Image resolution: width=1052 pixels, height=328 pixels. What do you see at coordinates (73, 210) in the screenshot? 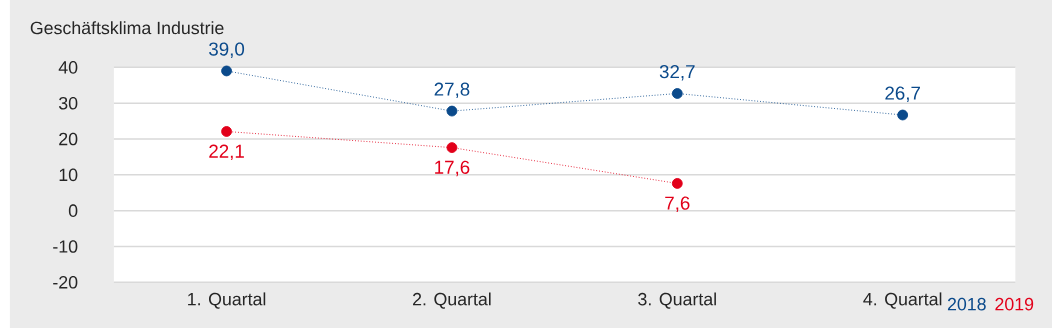
I see `y-tick-label: 0` at bounding box center [73, 210].